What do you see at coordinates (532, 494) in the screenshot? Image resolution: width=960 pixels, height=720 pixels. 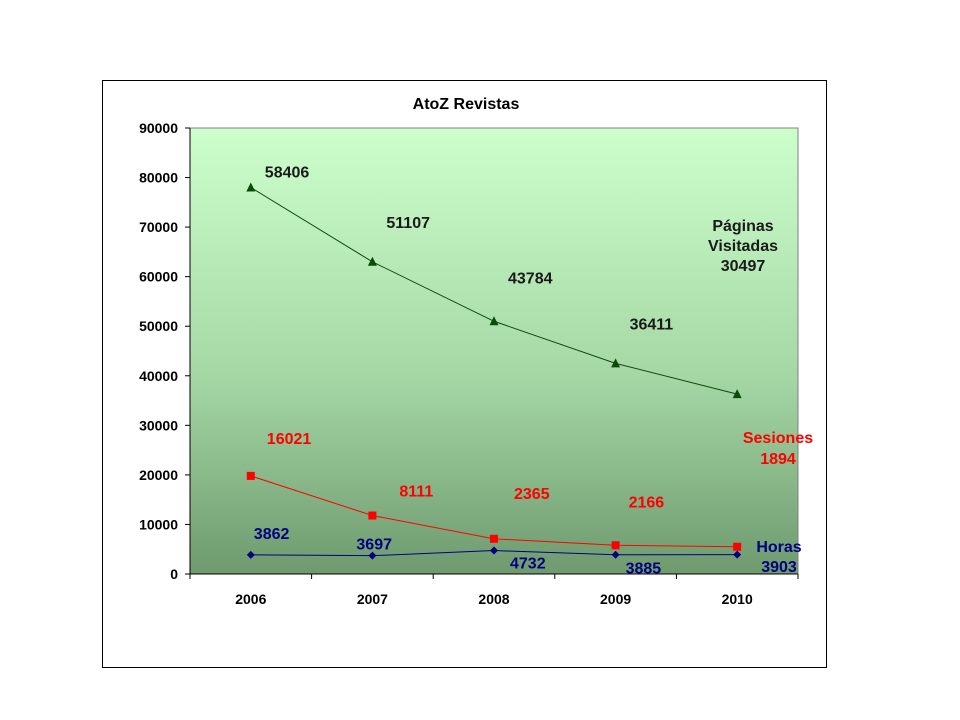 I see `data-label: 2365` at bounding box center [532, 494].